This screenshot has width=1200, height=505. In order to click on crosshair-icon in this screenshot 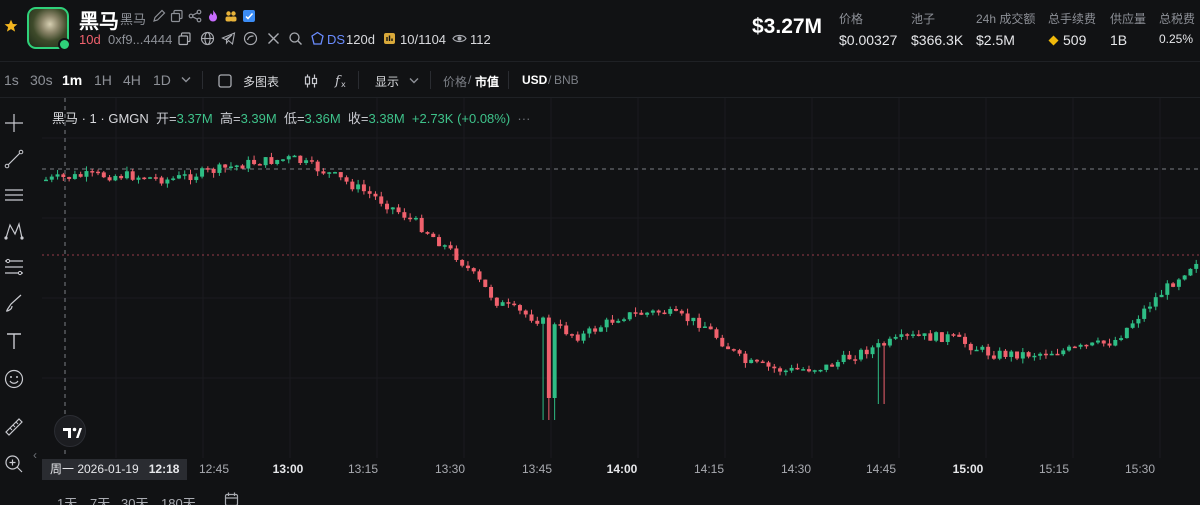, I will do `click(14, 123)`.